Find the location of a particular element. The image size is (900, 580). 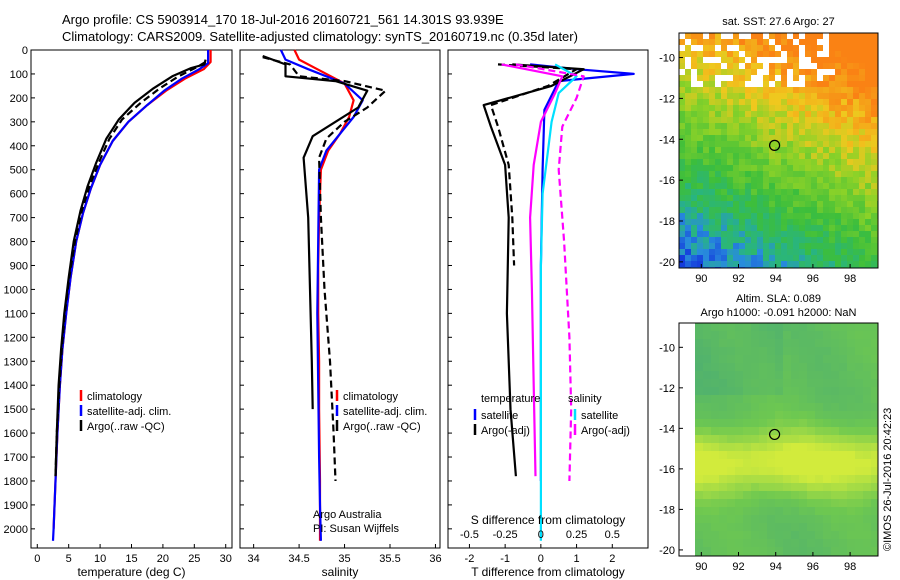

differences-legend-label-s: Argo(-adj) is located at coordinates (605, 431).